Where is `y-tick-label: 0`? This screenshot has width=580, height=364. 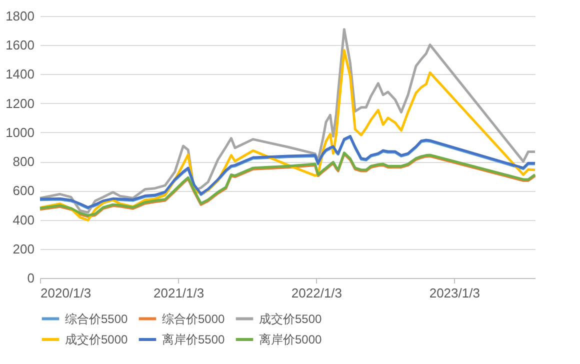 y-tick-label: 0 is located at coordinates (30, 278).